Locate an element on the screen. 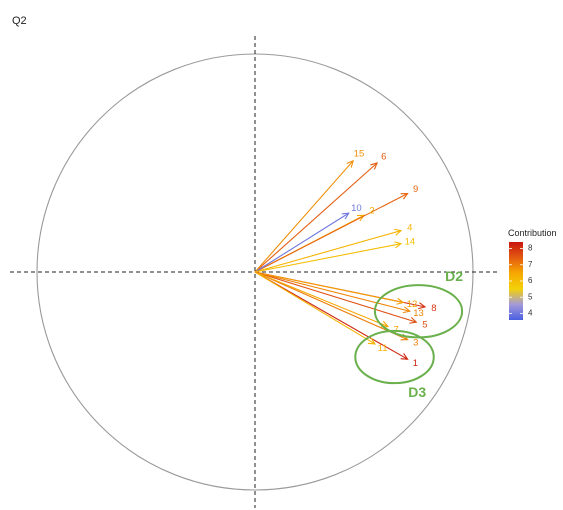 Image resolution: width=563 pixels, height=510 pixels. legend-ticks: 4 5 6 7 8 is located at coordinates (521, 281).